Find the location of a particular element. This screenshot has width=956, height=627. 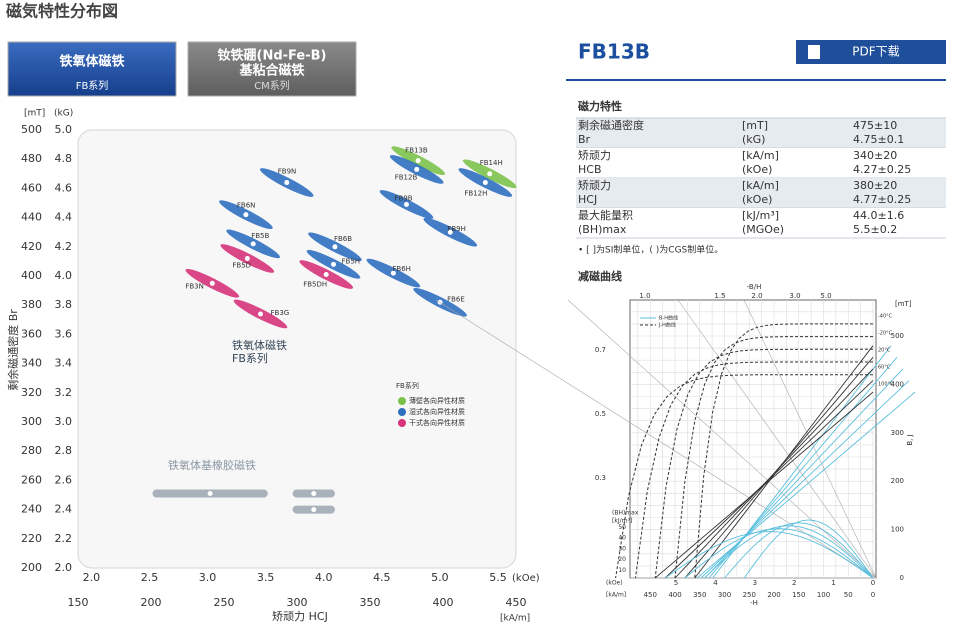

curve-top-tick: 1.5 is located at coordinates (719, 296).